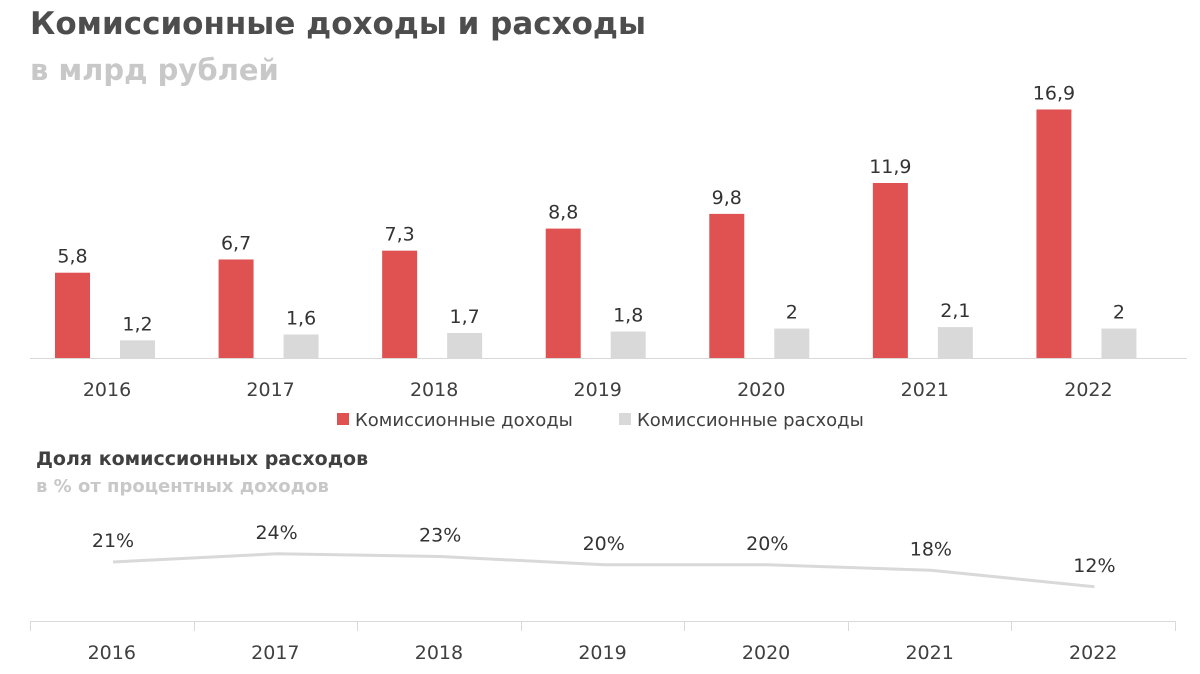 The image size is (1200, 674). Describe the element at coordinates (625, 419) in the screenshot. I see `legend-swatch-expense` at that location.